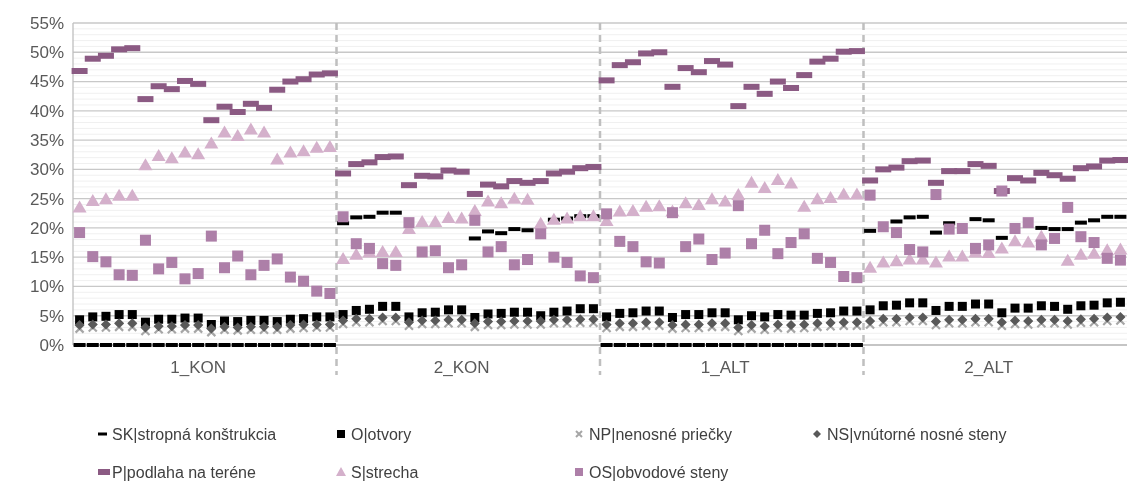 The height and width of the screenshot is (484, 1128). I want to click on legend-label: NP|nenosné priečky, so click(660, 434).